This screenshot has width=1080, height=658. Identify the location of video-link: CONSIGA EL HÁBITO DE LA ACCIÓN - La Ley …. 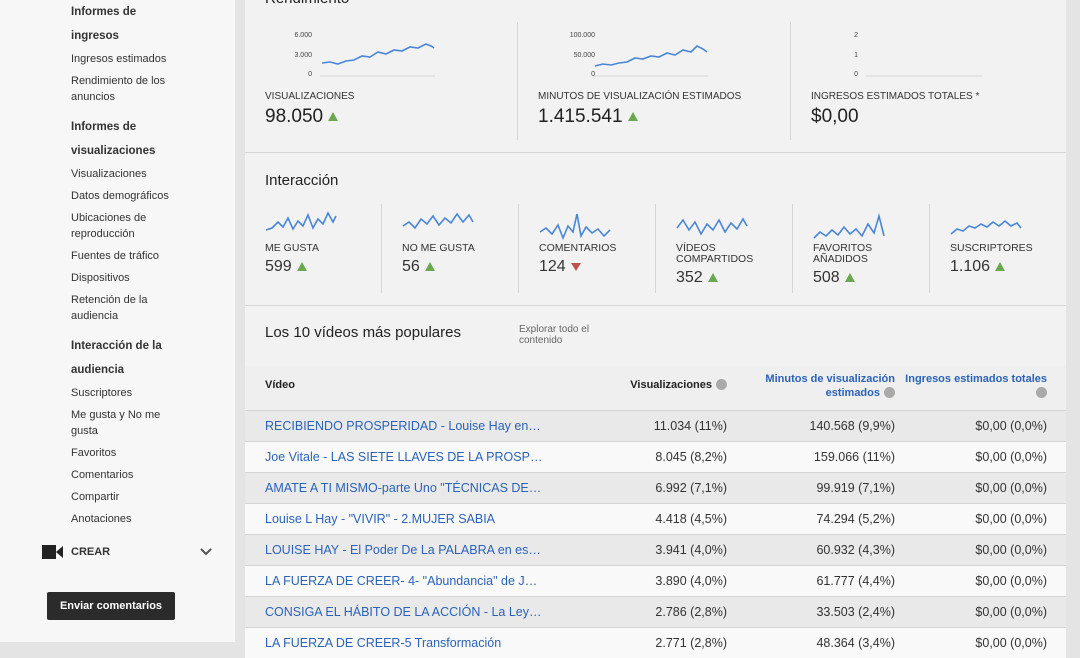
(404, 612).